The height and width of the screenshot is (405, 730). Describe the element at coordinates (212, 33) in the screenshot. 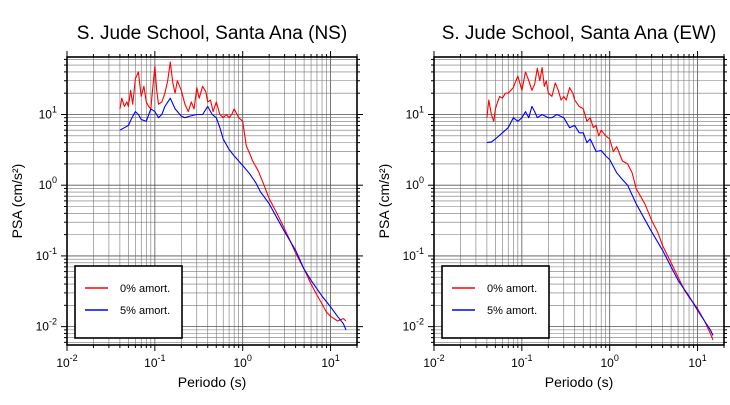

I see `chart-title: S. Jude School, Santa Ana (NS)` at that location.